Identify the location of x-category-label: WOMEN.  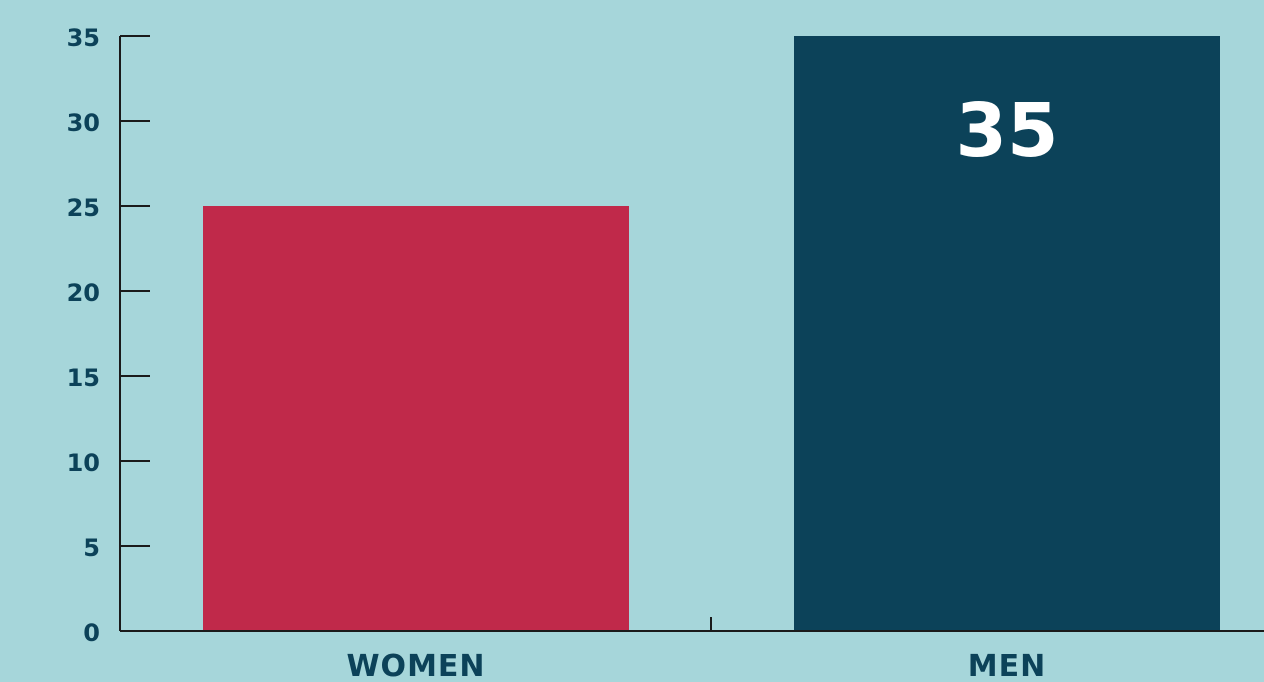
(415, 665).